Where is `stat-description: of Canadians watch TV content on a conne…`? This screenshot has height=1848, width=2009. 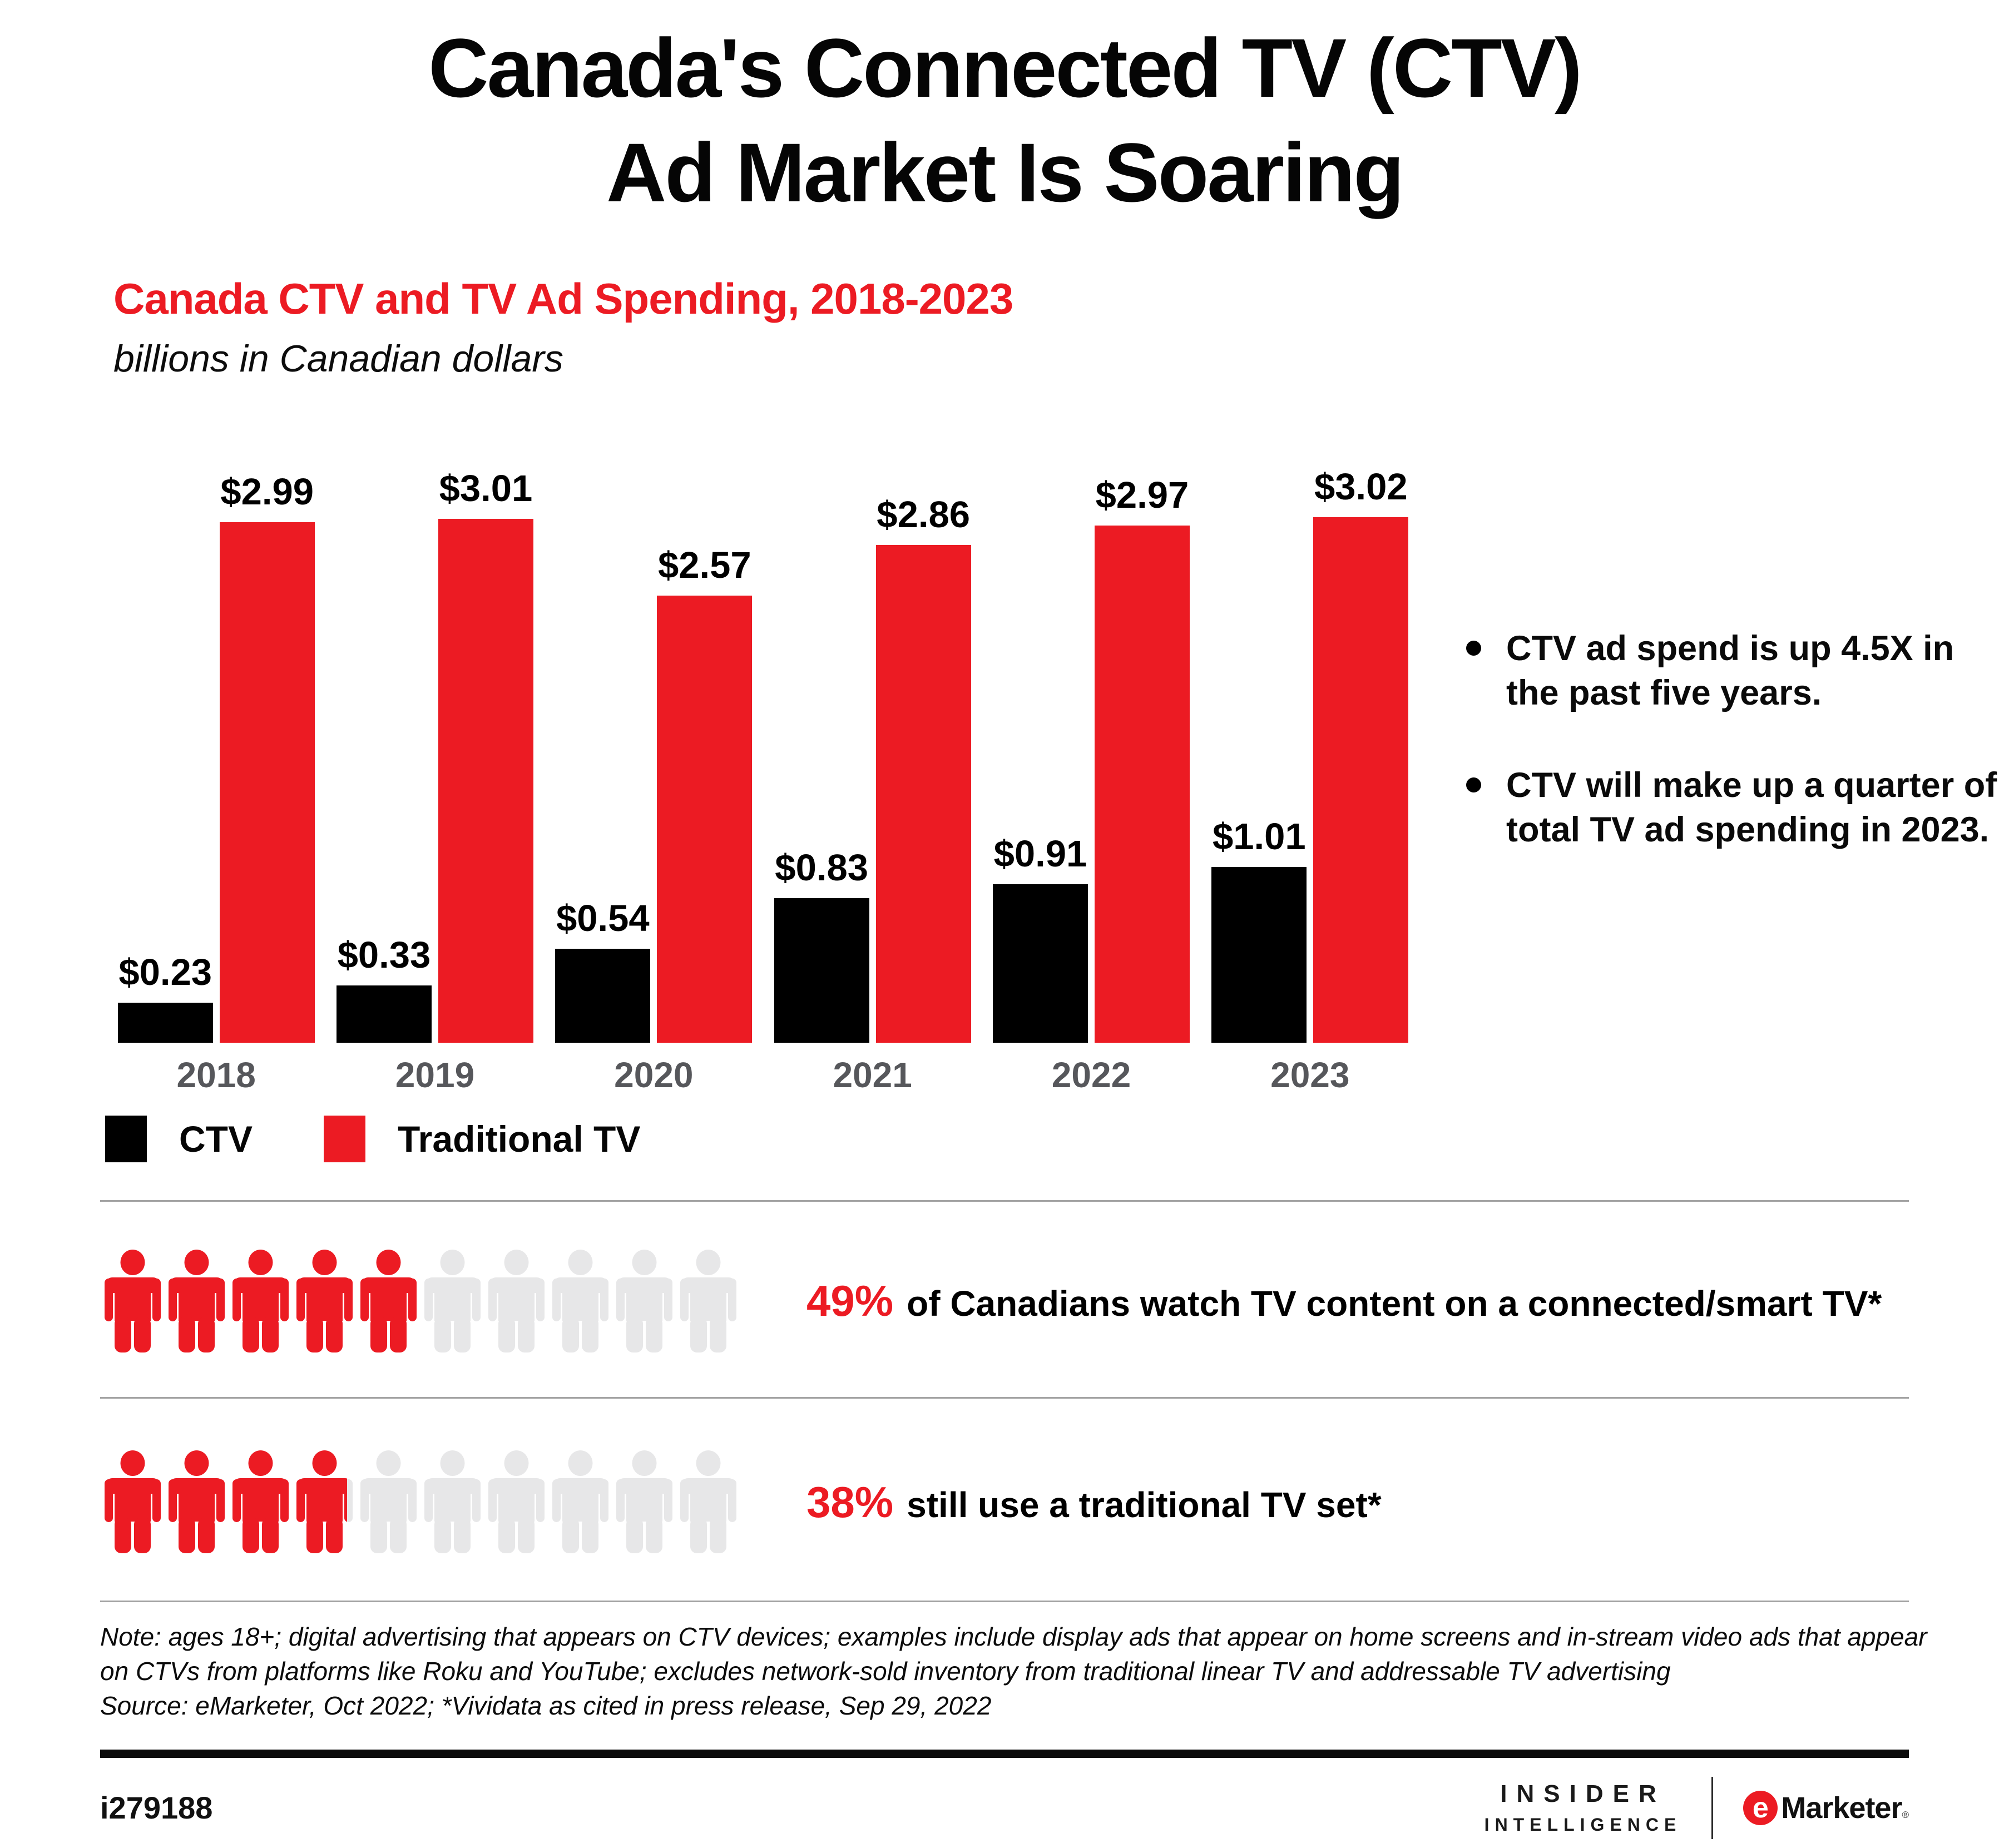
stat-description: of Canadians watch TV content on a conne… is located at coordinates (1395, 1304).